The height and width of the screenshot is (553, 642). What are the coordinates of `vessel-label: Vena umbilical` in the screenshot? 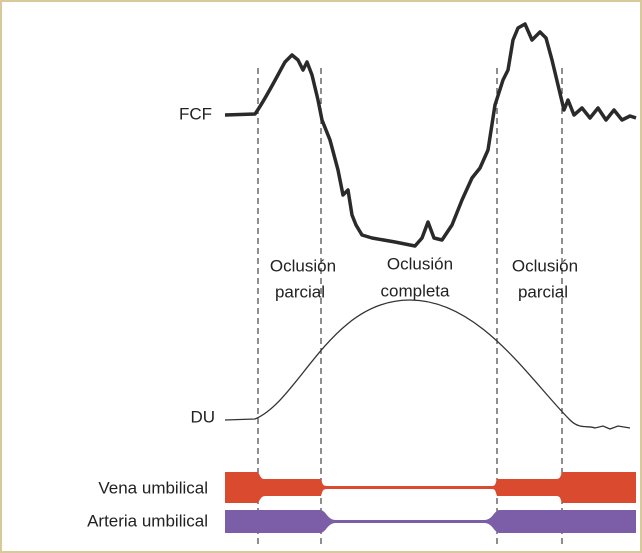 It's located at (153, 487).